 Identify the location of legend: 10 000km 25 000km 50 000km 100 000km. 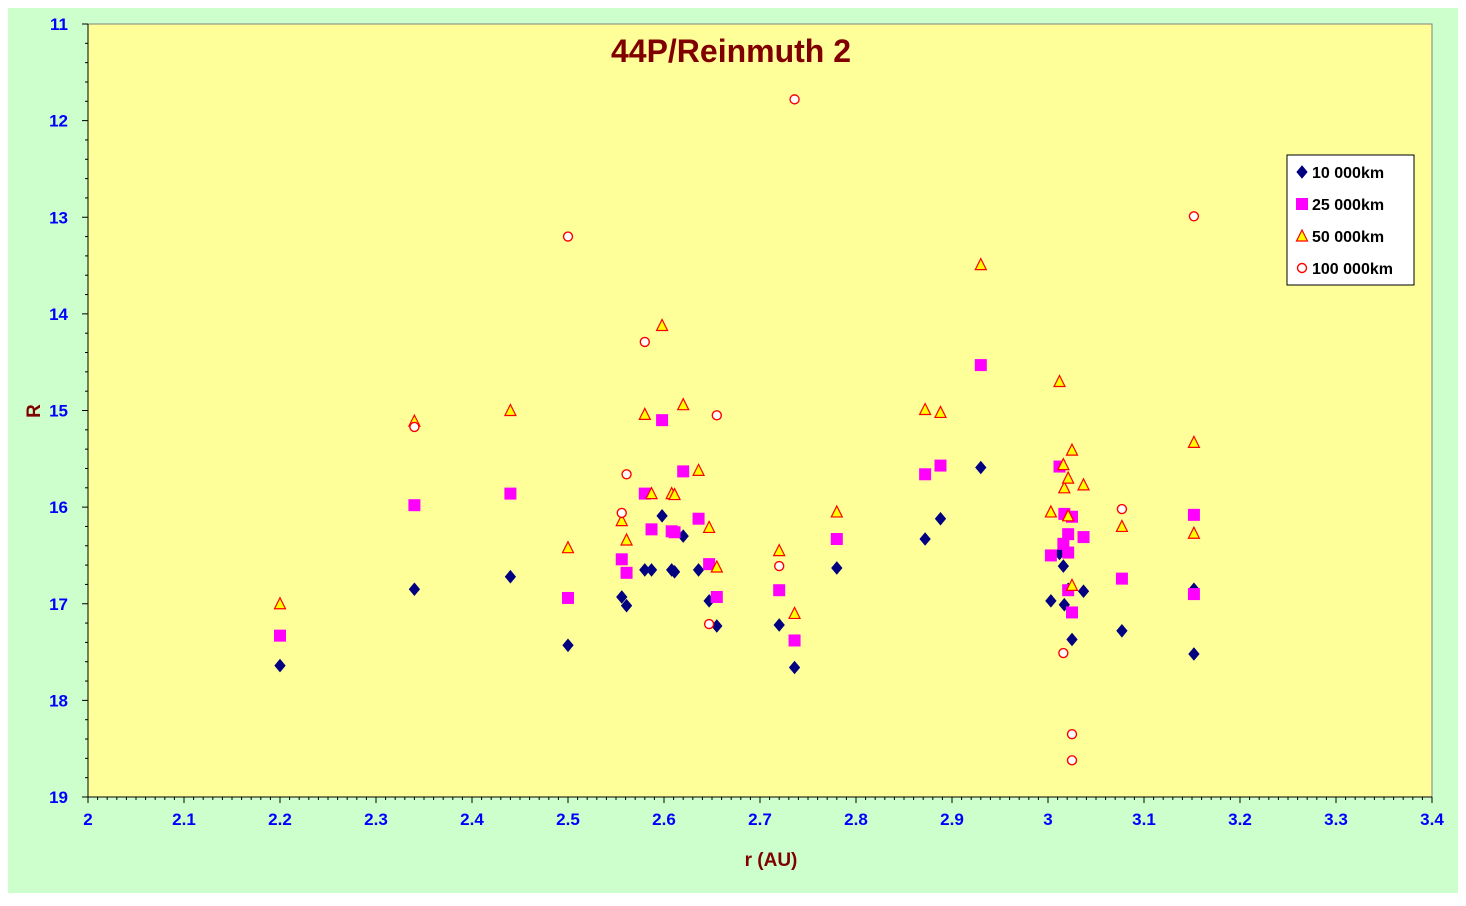
(1350, 220).